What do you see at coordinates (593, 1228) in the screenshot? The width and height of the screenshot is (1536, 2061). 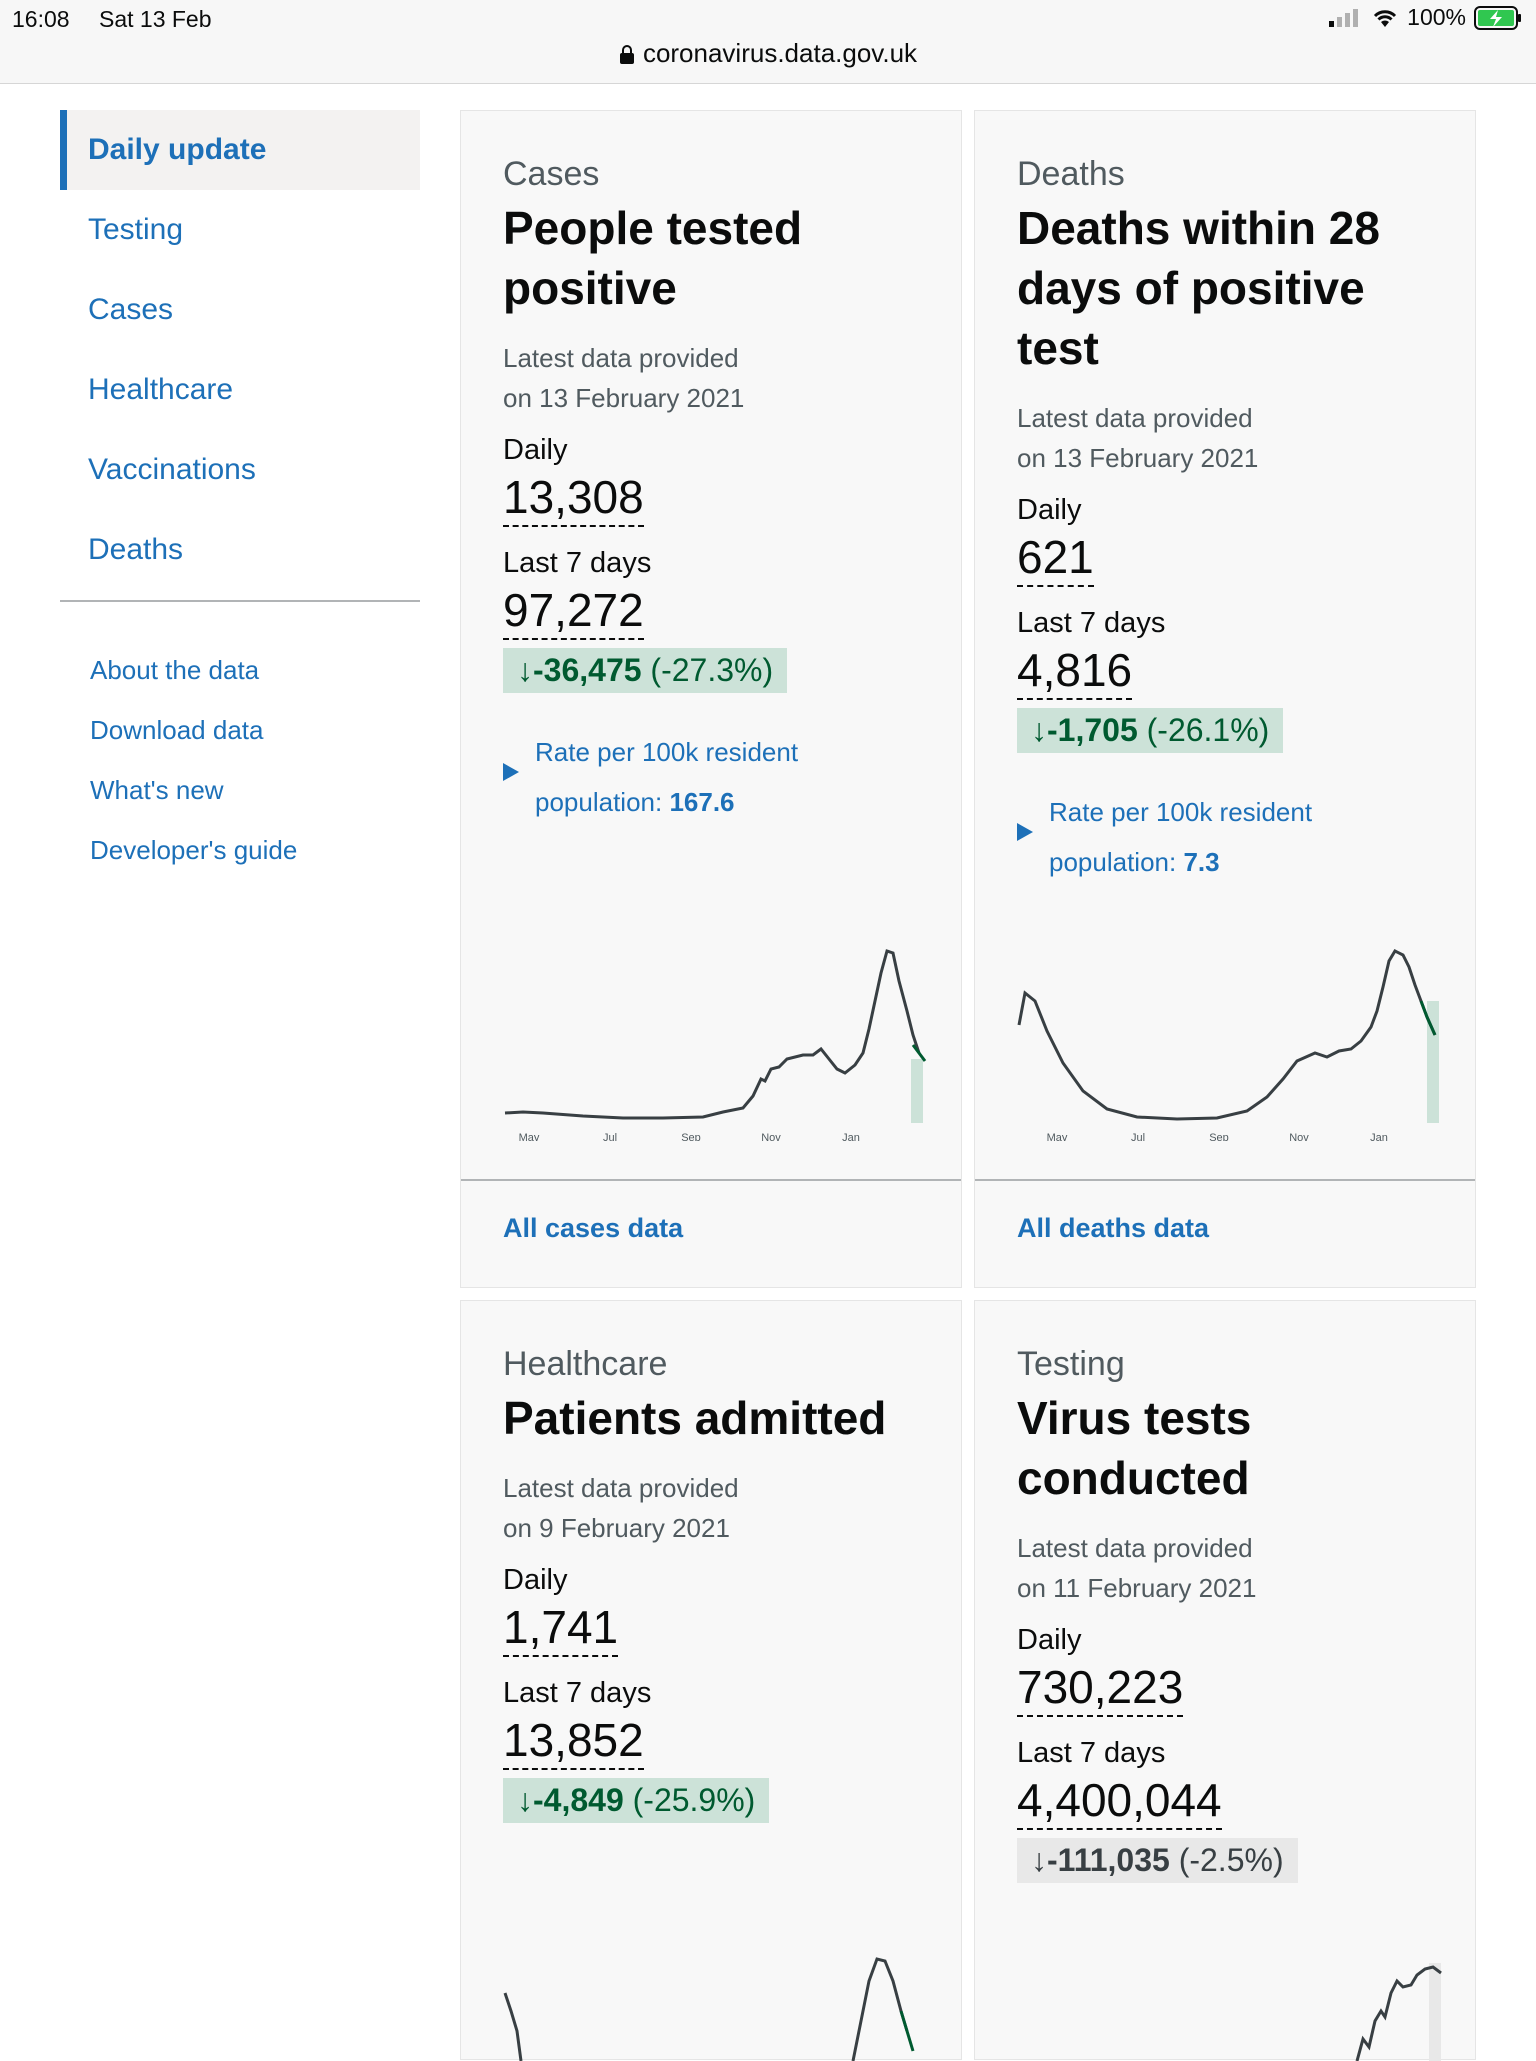 I see `all-cases-data-link: All cases data` at bounding box center [593, 1228].